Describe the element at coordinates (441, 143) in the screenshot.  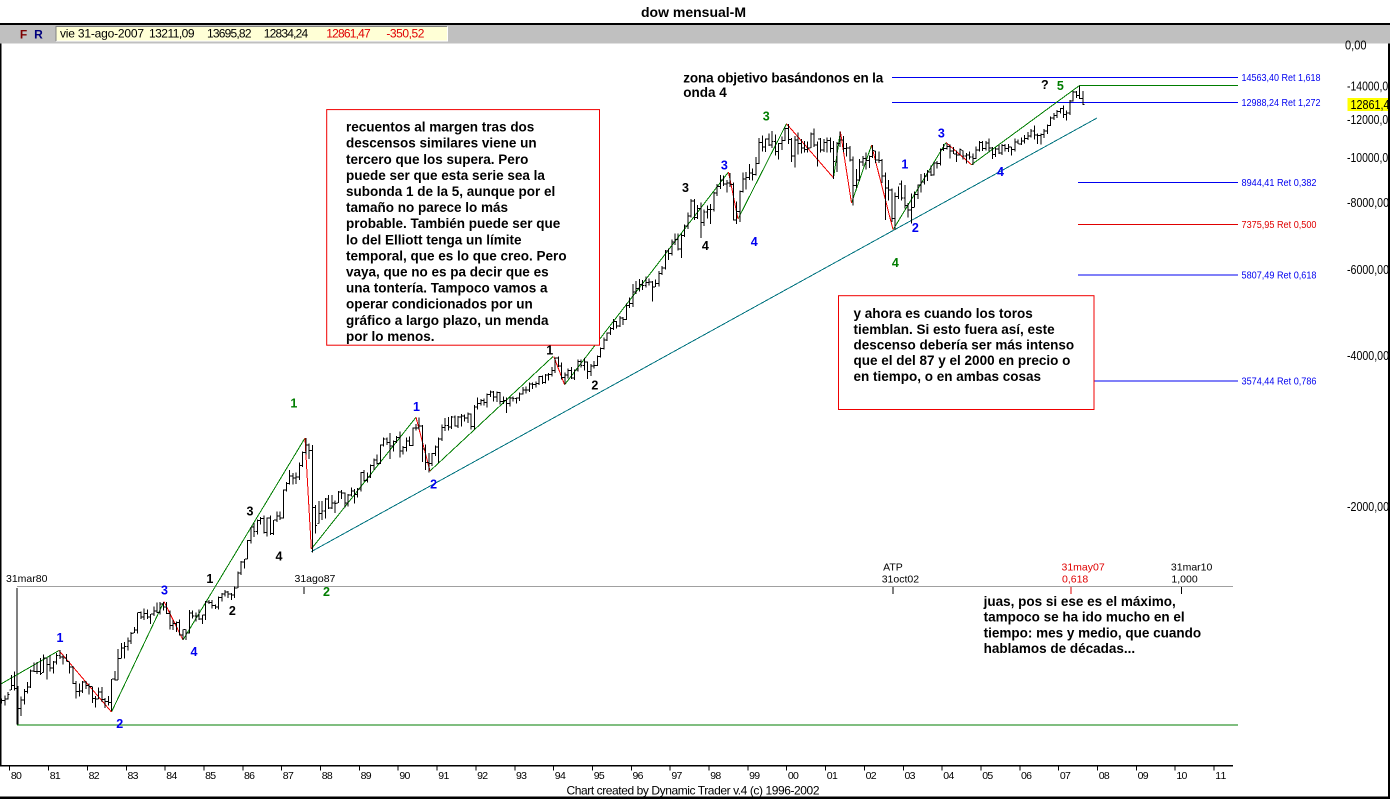
I see `svg-text: descensos similares viene un` at that location.